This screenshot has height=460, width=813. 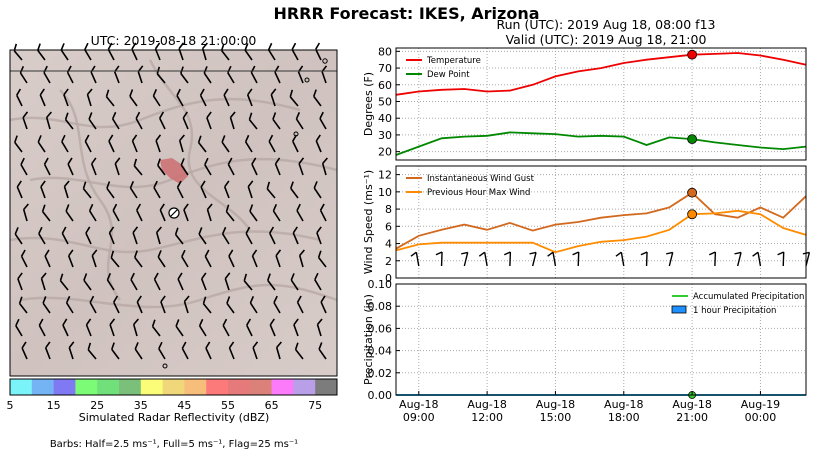 I want to click on x-tick-label-time: 18:00, so click(x=624, y=417).